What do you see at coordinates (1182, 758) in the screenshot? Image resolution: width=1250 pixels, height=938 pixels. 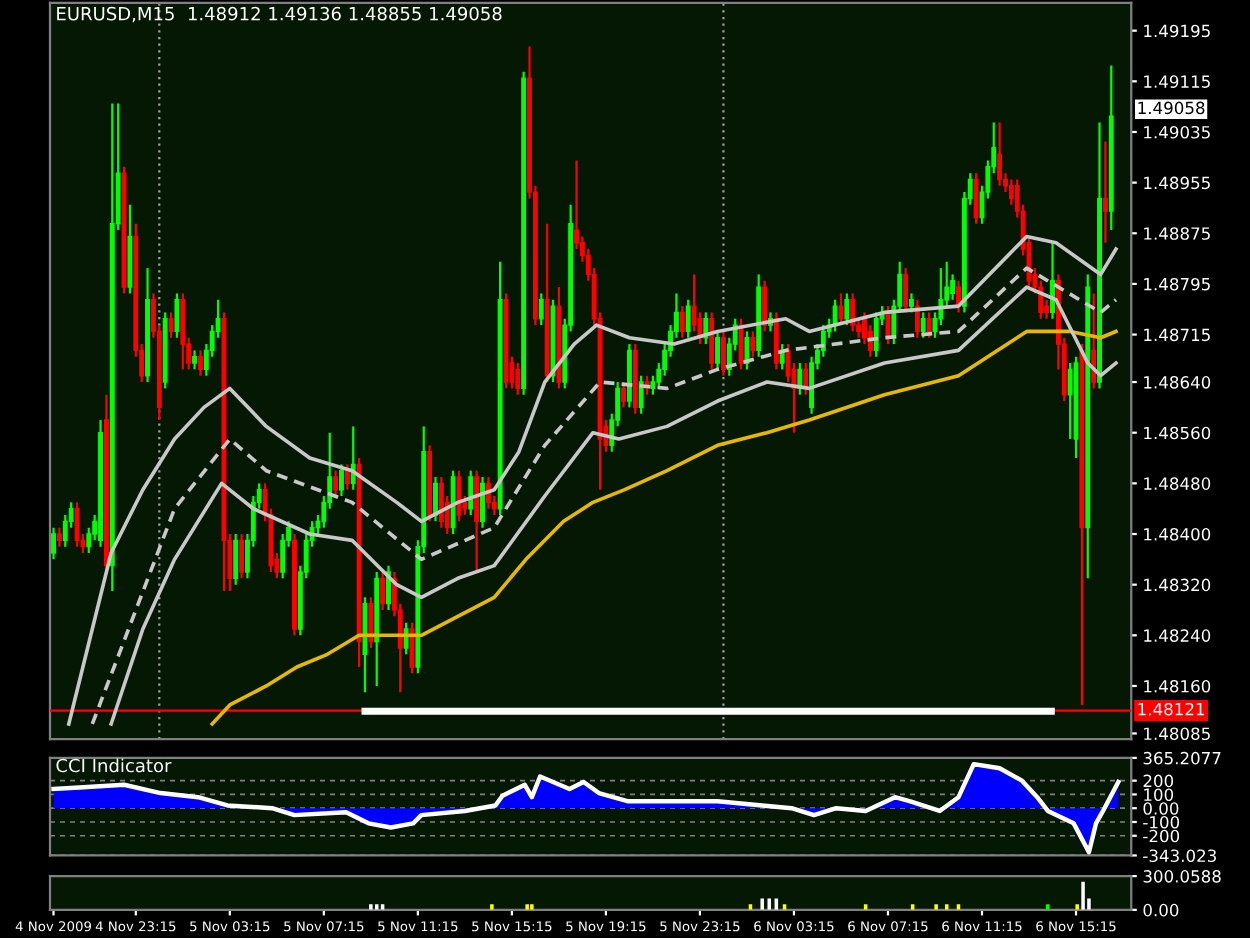 I see `y-tick-label: 365.2077` at bounding box center [1182, 758].